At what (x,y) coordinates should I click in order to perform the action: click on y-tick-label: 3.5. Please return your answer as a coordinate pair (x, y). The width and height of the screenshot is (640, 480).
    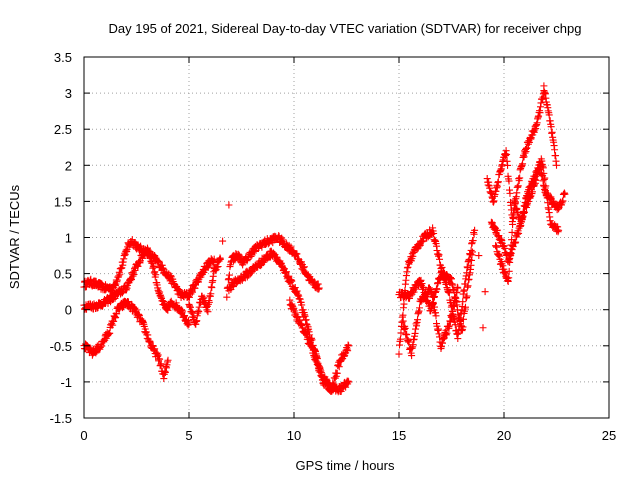
    Looking at the image, I should click on (63, 57).